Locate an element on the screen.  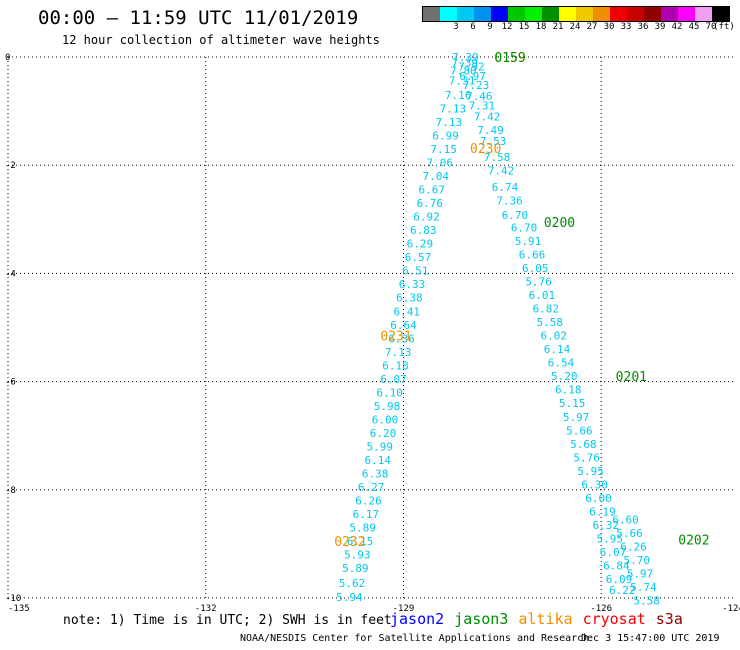
wave-height-point: 6.18 is located at coordinates (568, 390).